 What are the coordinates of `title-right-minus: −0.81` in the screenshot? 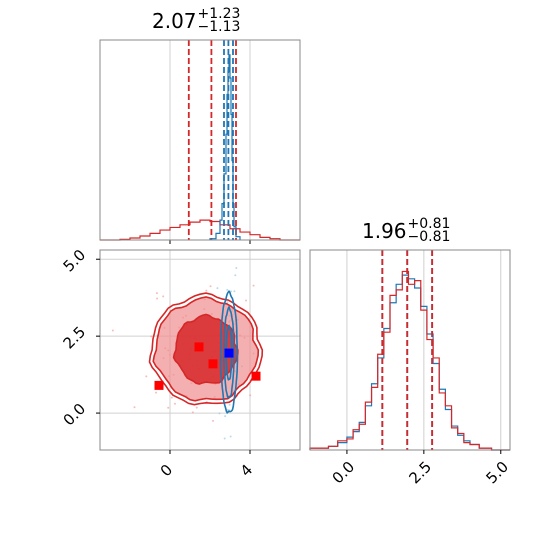 It's located at (429, 237).